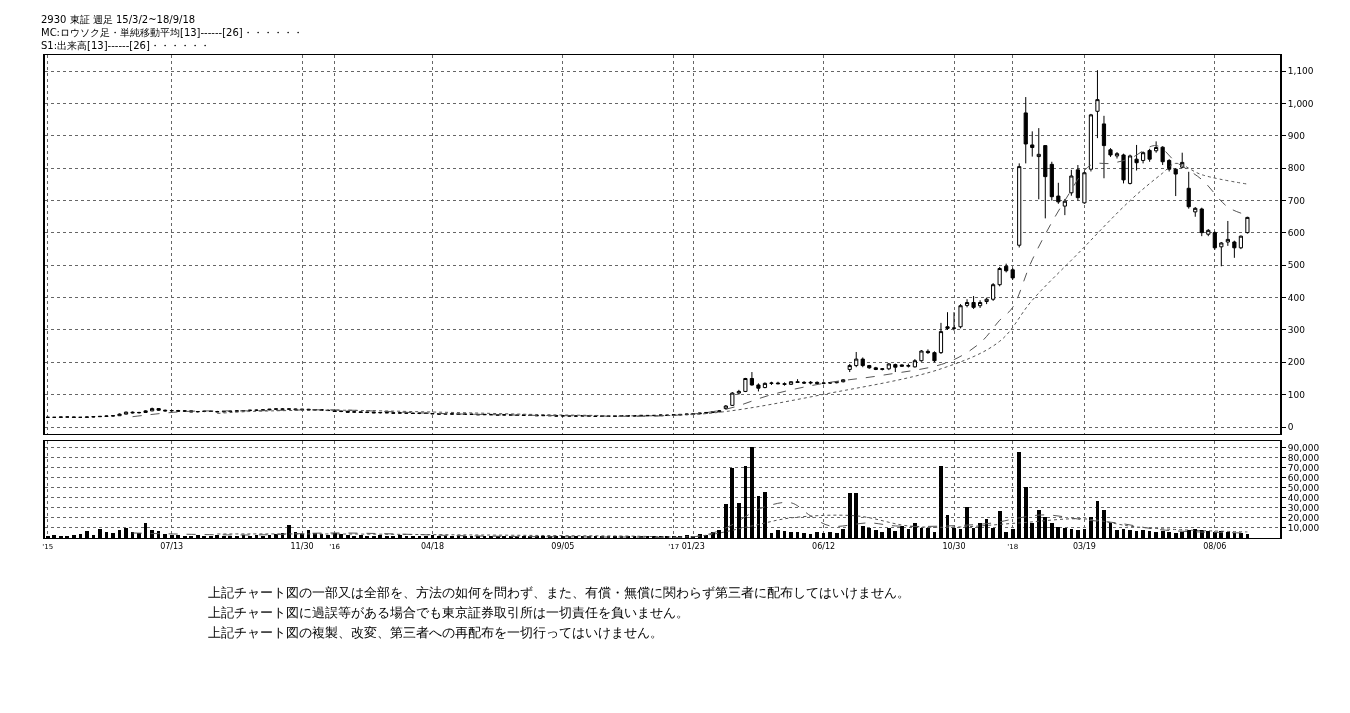  What do you see at coordinates (559, 592) in the screenshot?
I see `text: 上記チャート図の一部又は全部を、方法の如何を問わず、また、有償・無償に関わらず第三者に配布してはいけません。` at bounding box center [559, 592].